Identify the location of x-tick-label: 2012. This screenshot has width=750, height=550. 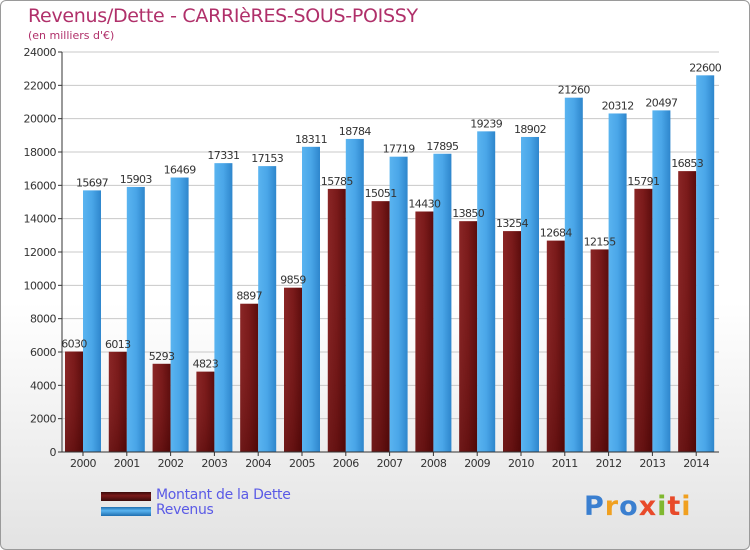
(609, 463).